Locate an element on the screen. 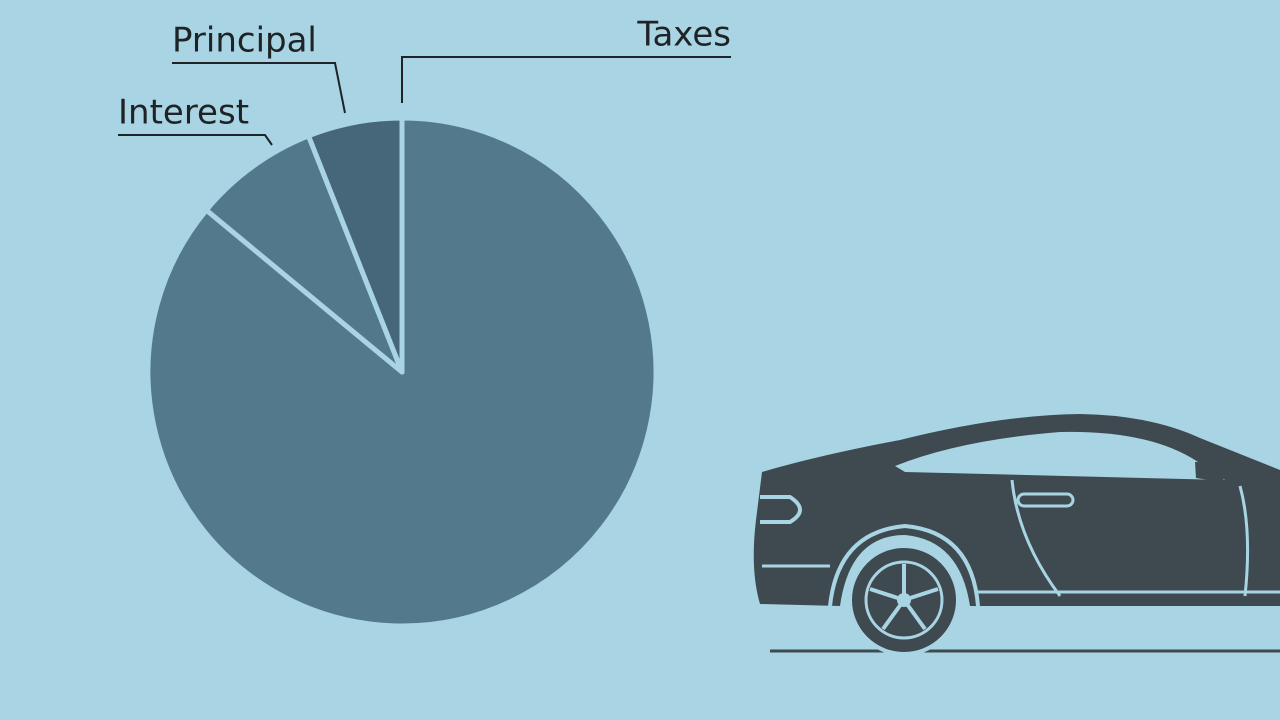  slice-label: Taxes is located at coordinates (683, 35).